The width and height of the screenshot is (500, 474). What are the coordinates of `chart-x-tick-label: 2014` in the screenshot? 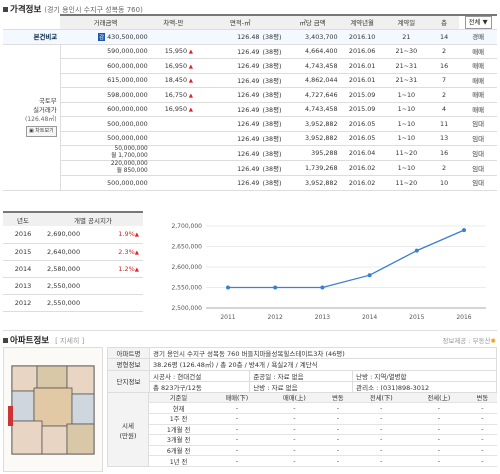 It's located at (369, 317).